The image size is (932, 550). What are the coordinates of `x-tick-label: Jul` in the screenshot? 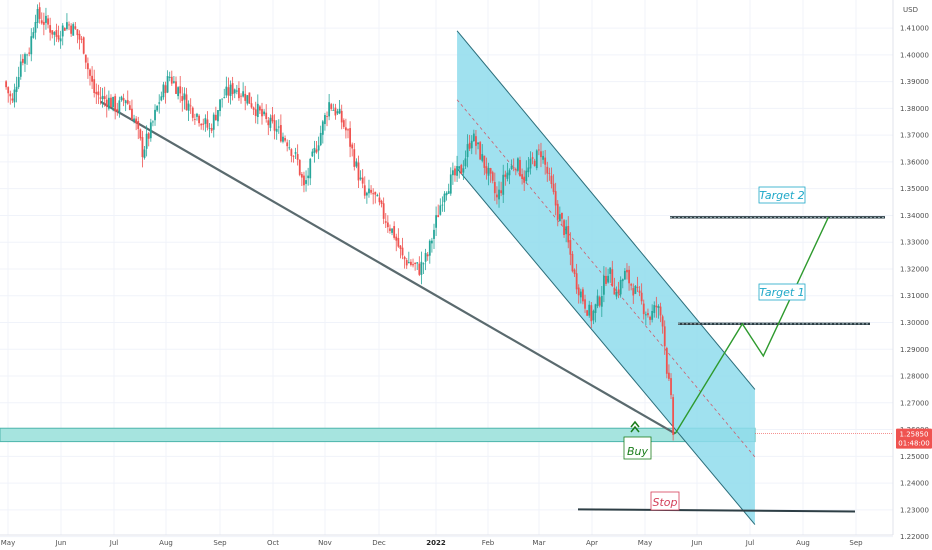 It's located at (750, 543).